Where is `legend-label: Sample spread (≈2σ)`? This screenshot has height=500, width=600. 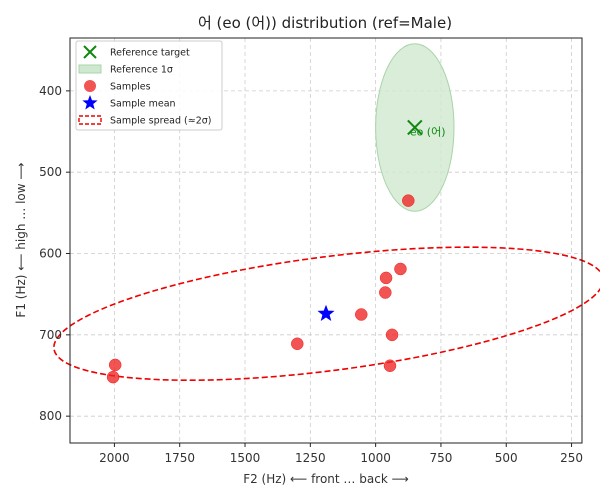
legend-label: Sample spread (≈2σ) is located at coordinates (160, 121).